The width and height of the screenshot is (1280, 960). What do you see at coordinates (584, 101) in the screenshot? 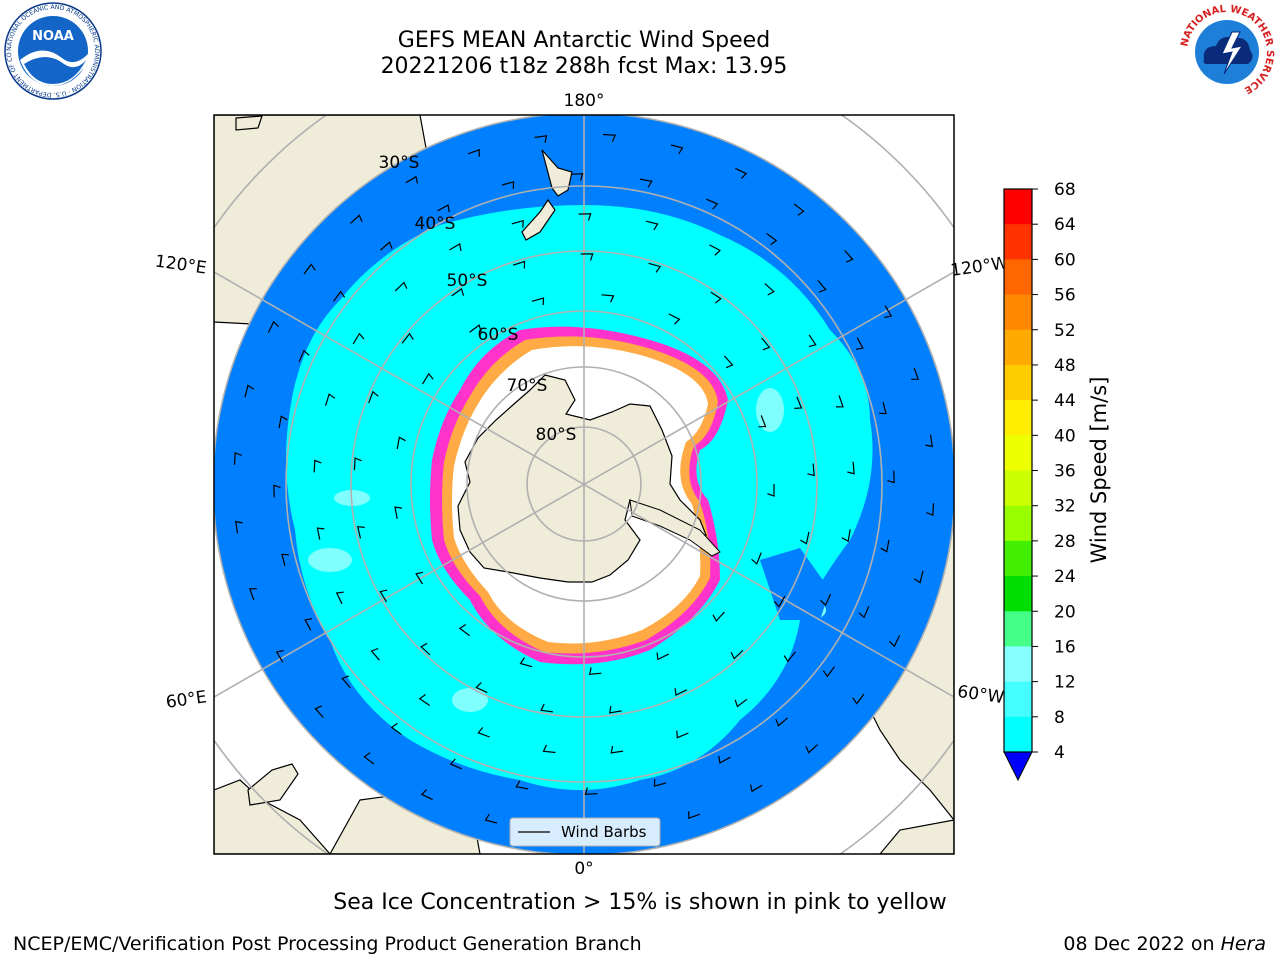
I see `lon-label-180: 180°` at bounding box center [584, 101].